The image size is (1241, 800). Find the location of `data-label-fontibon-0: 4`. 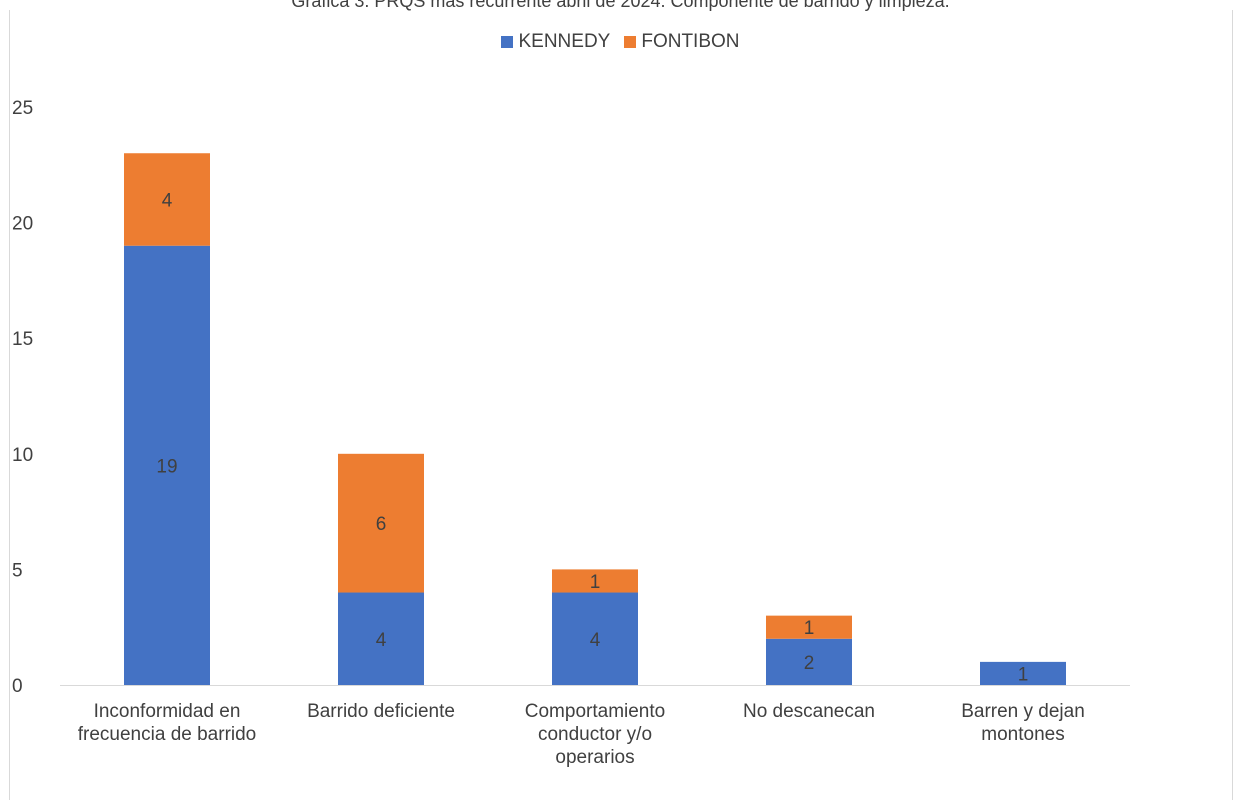

data-label-fontibon-0: 4 is located at coordinates (167, 200).